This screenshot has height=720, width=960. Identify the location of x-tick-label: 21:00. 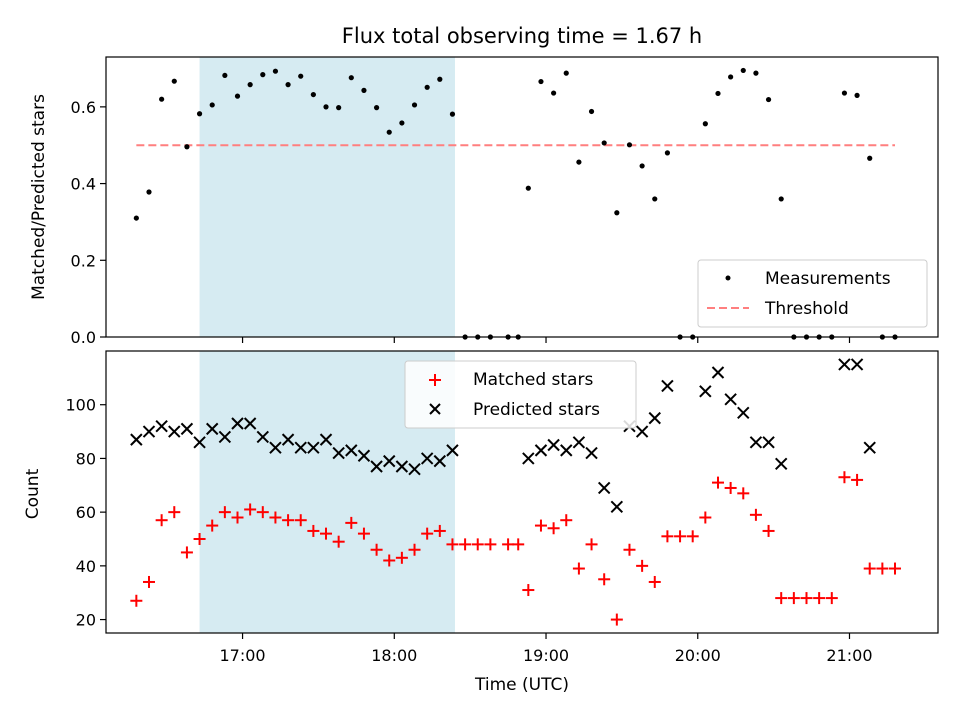
(849, 655).